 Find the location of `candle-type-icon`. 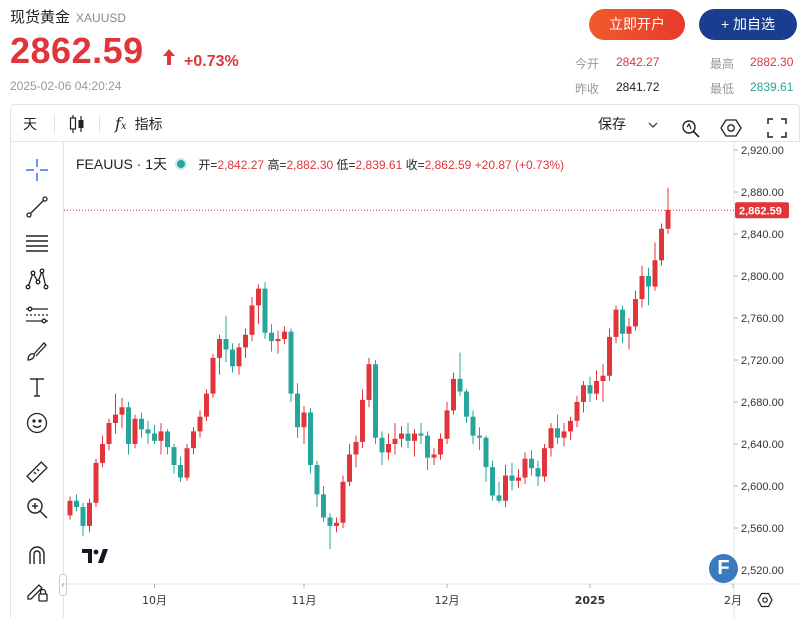

candle-type-icon is located at coordinates (77, 124).